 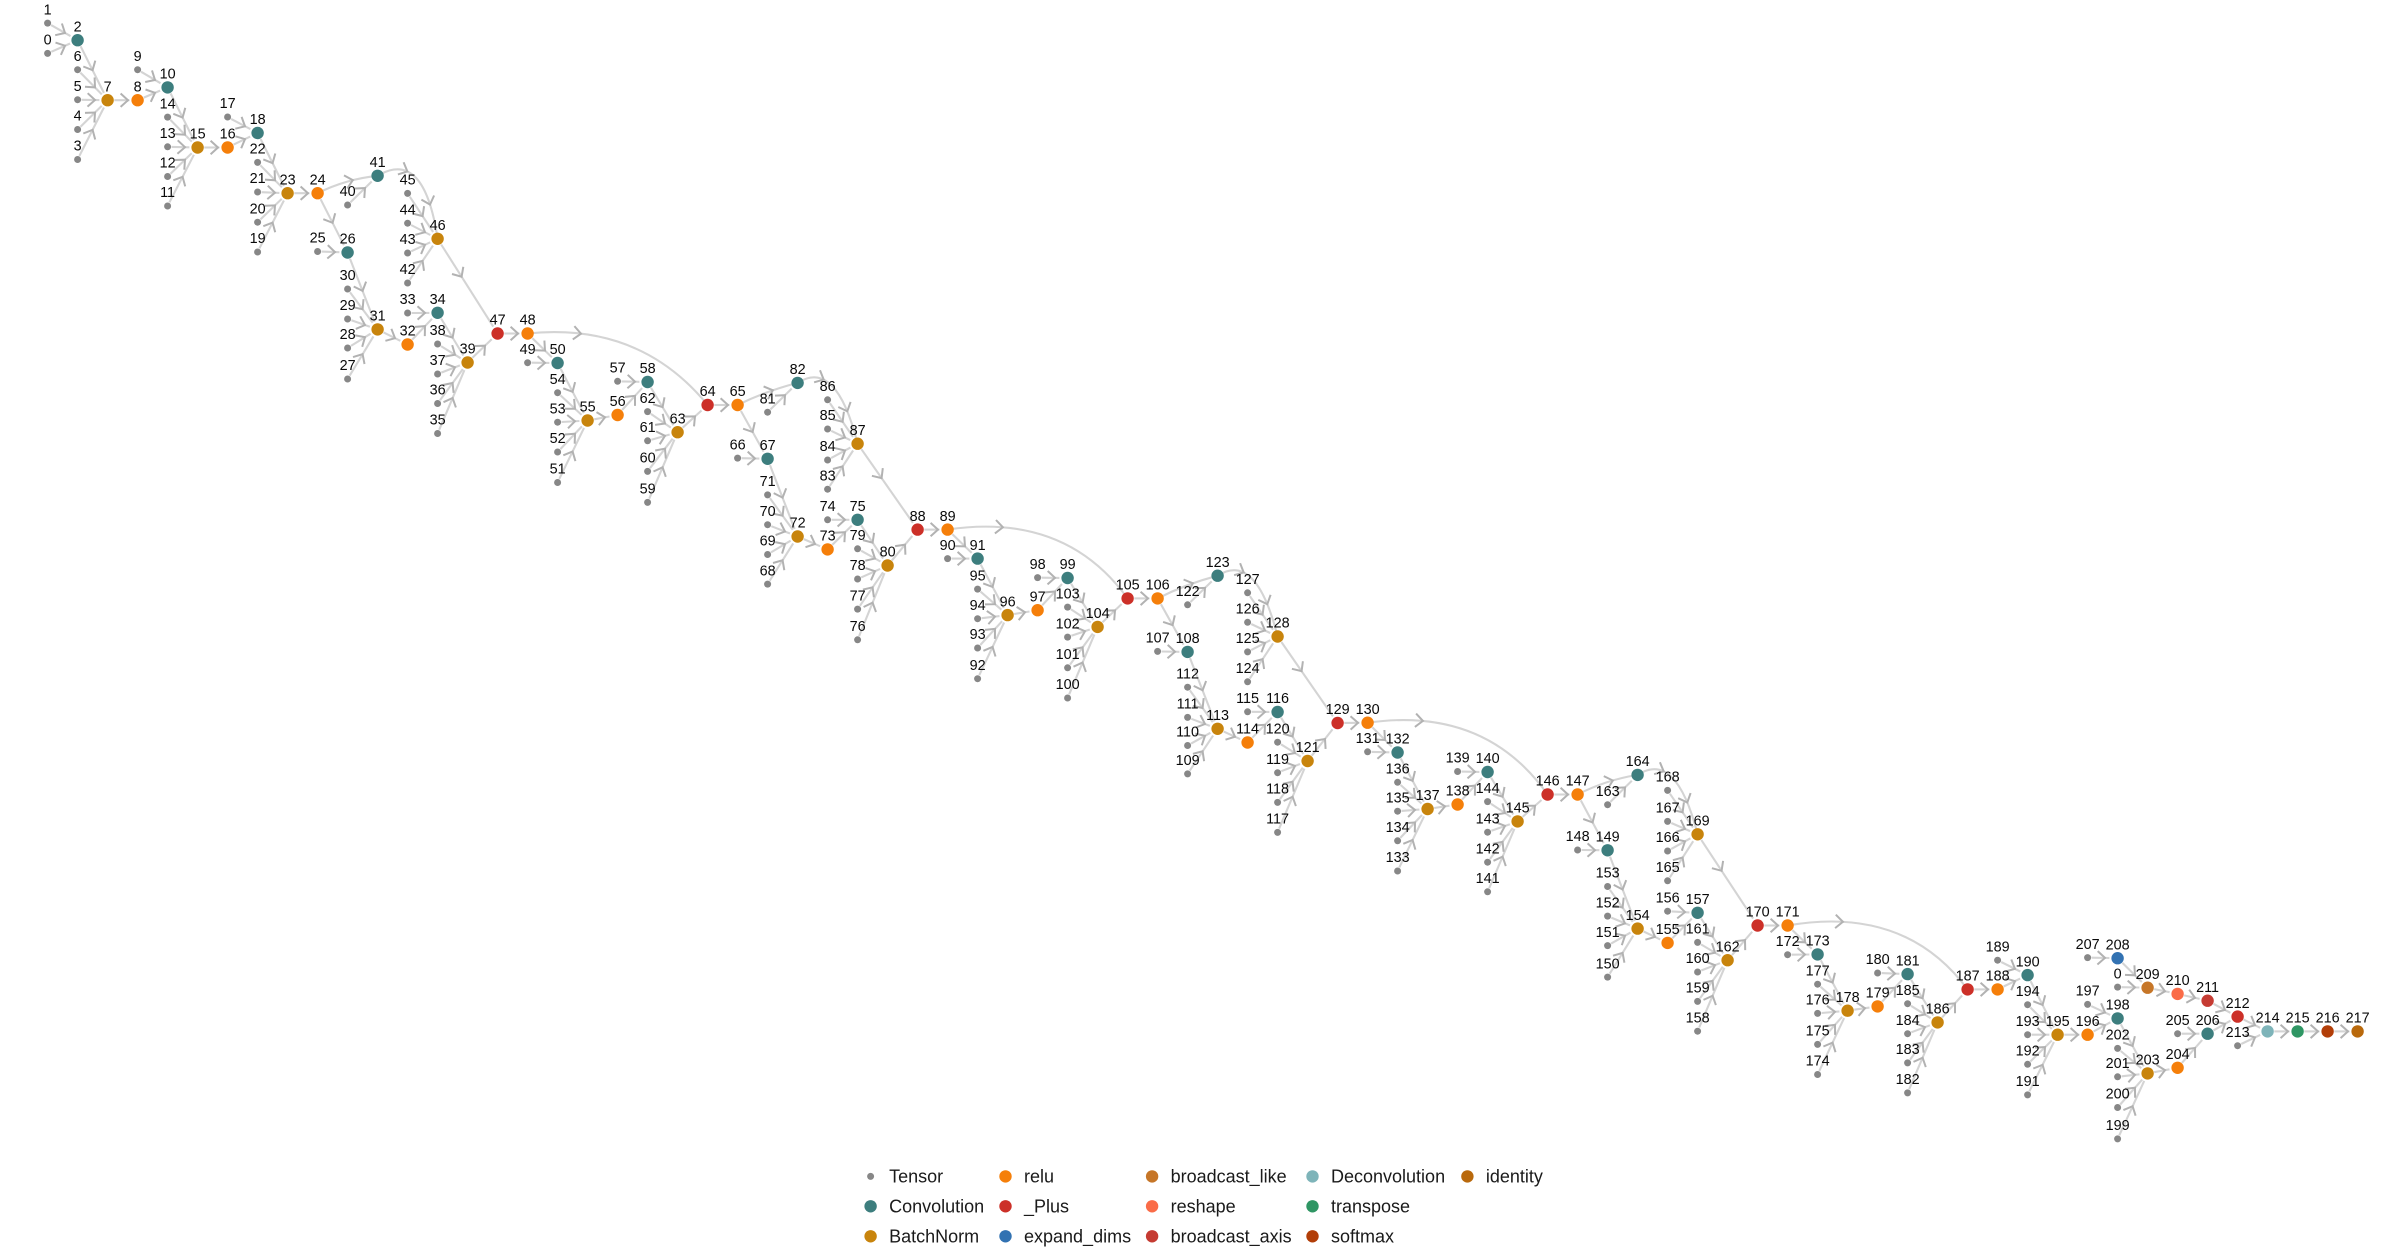 What do you see at coordinates (438, 421) in the screenshot?
I see `svg-text: 35` at bounding box center [438, 421].